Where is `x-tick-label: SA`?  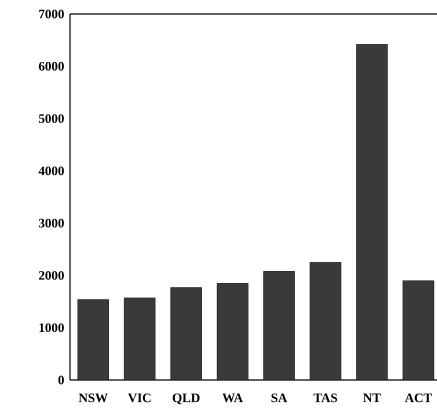 x-tick-label: SA is located at coordinates (279, 398).